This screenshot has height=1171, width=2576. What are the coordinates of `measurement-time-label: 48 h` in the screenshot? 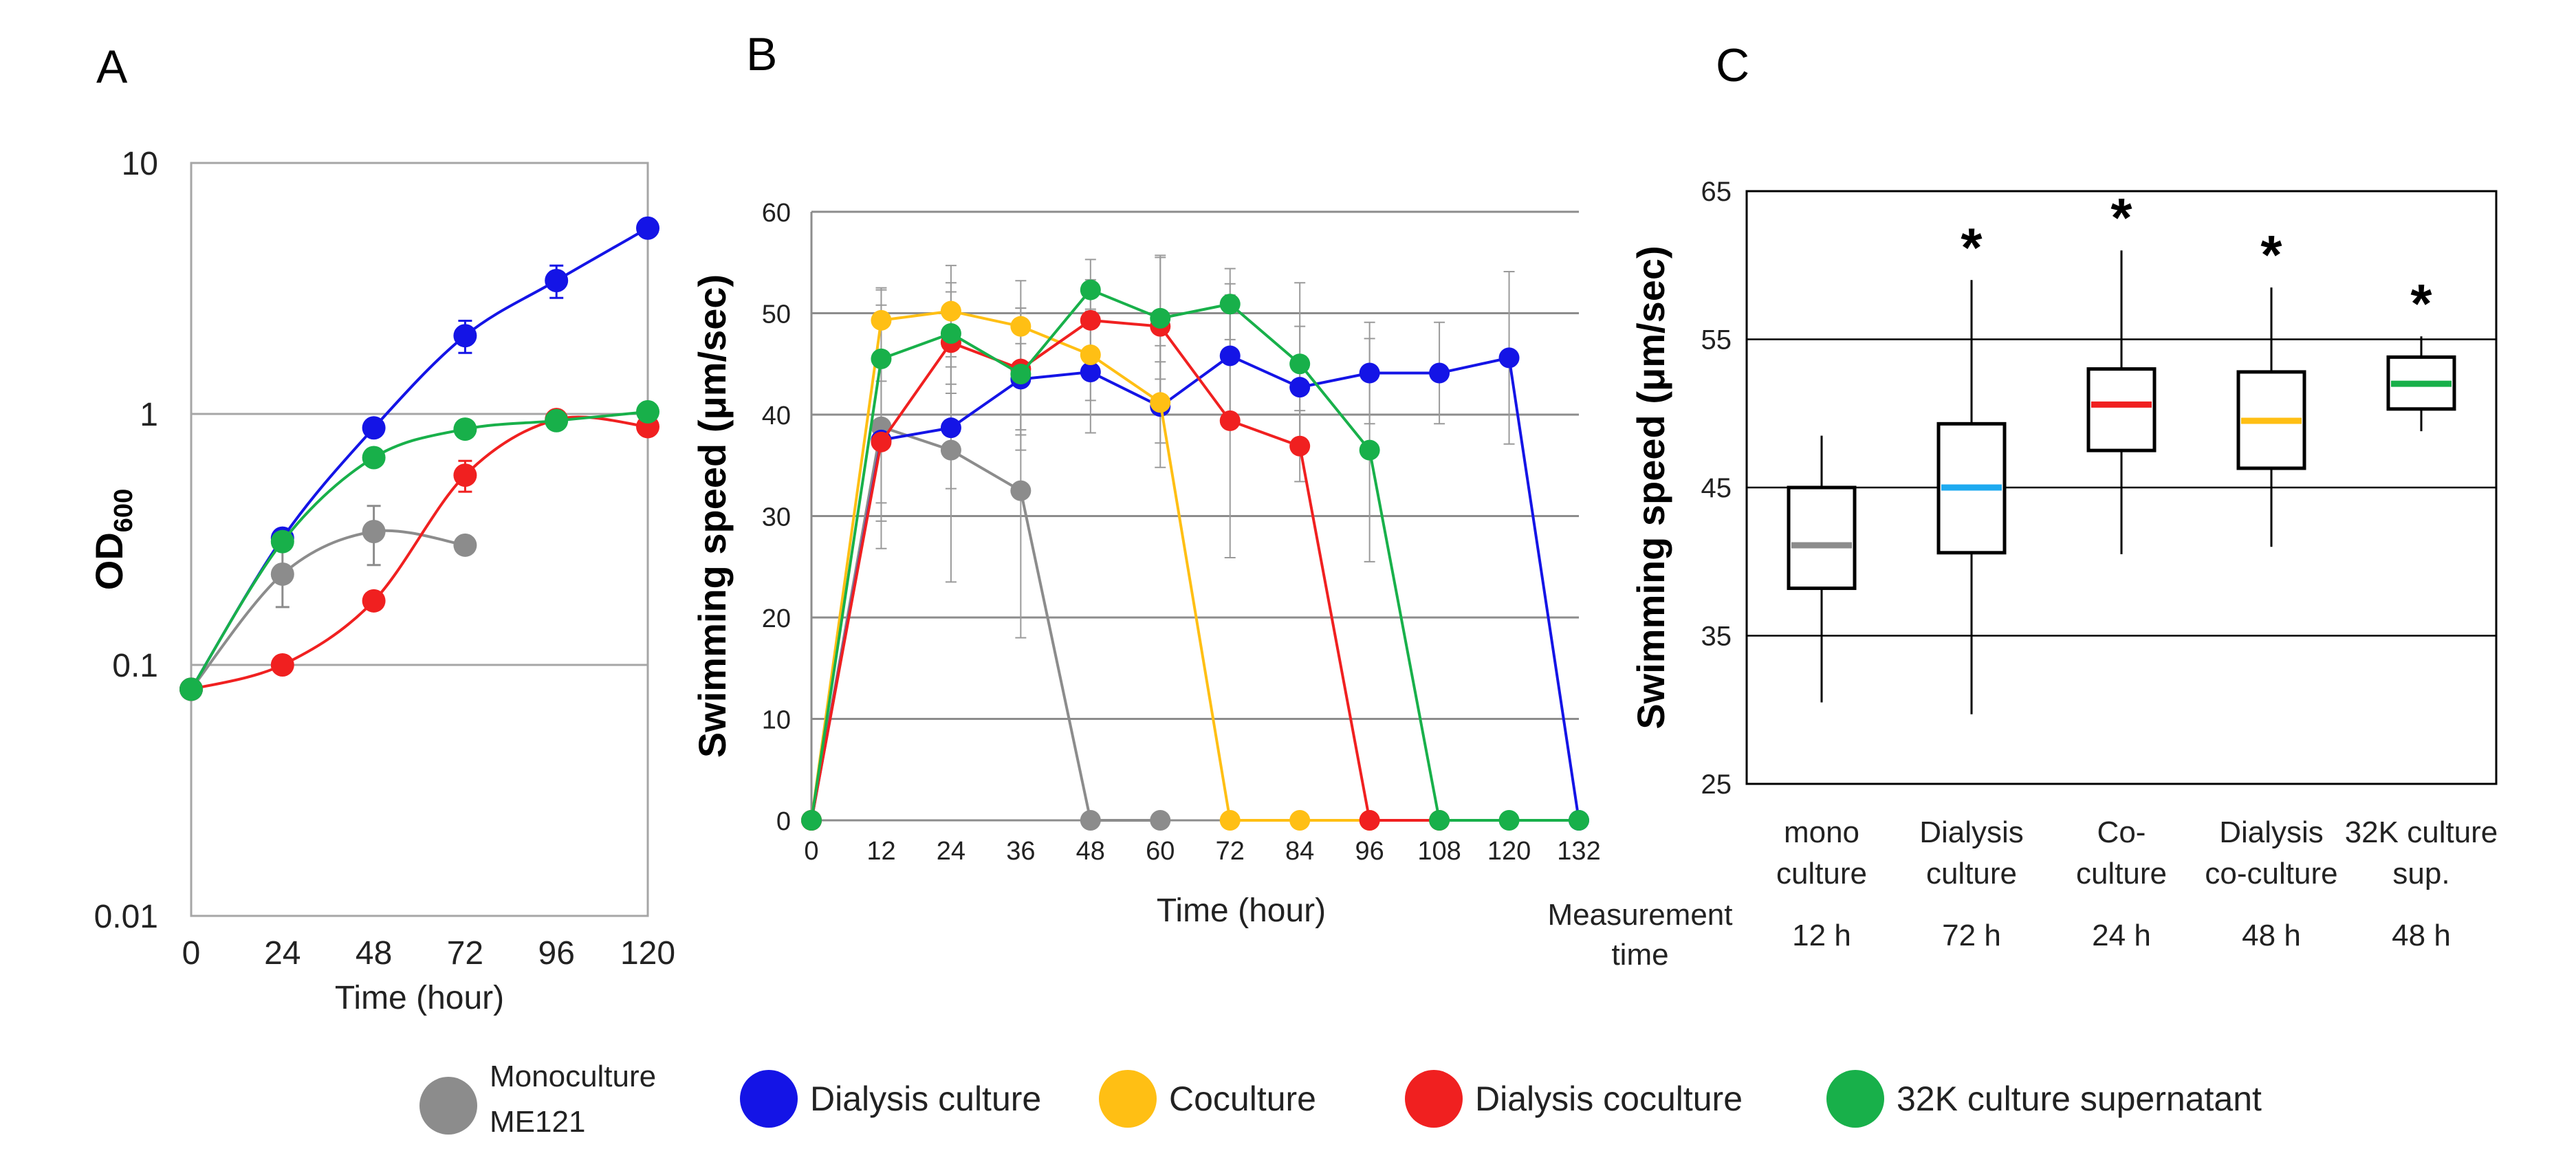 It's located at (2421, 935).